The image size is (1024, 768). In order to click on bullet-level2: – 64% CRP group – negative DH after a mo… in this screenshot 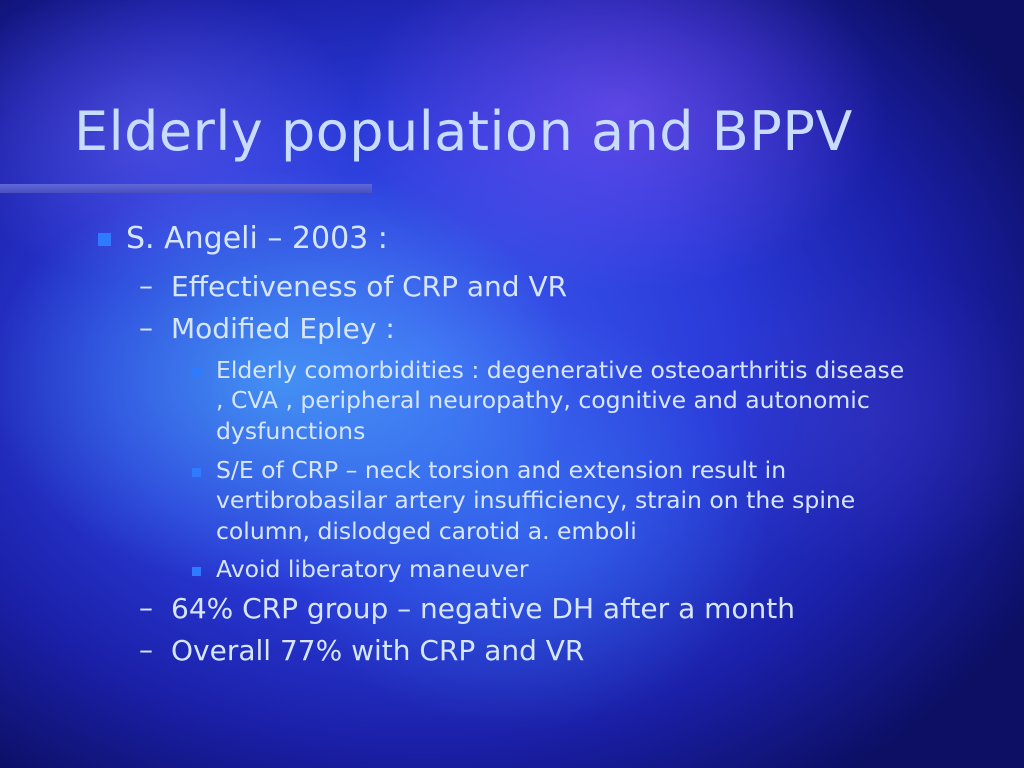, I will do `click(562, 607)`.